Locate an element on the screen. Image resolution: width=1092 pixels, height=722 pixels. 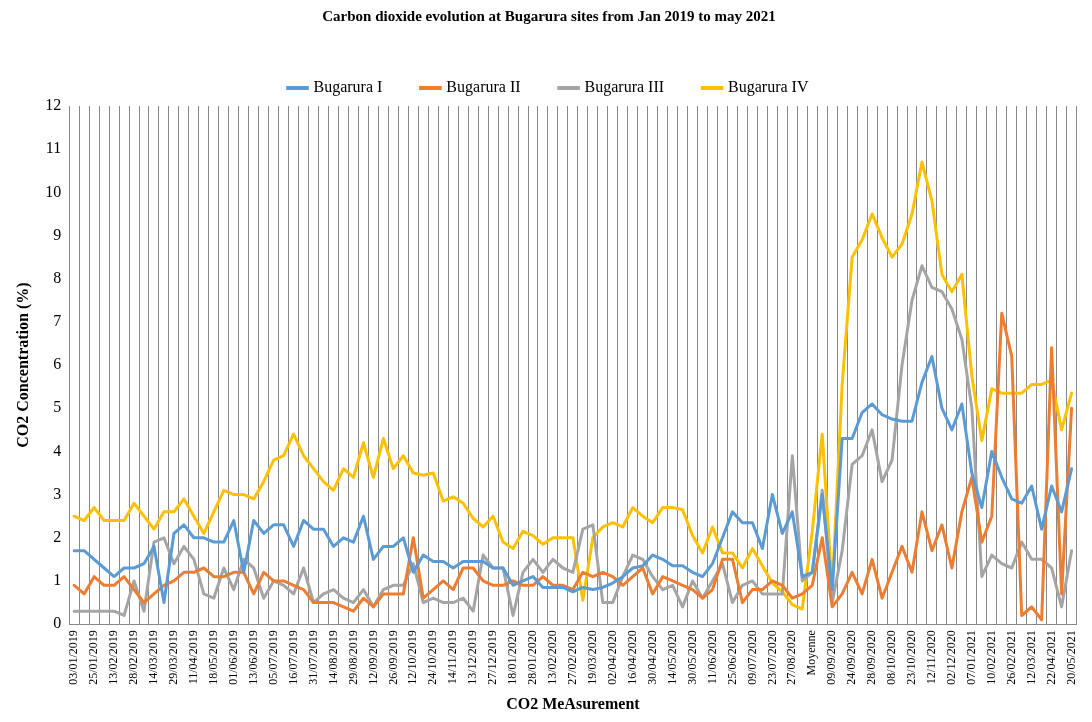
x-tick-label: 31/07/2019 is located at coordinates (312, 657).